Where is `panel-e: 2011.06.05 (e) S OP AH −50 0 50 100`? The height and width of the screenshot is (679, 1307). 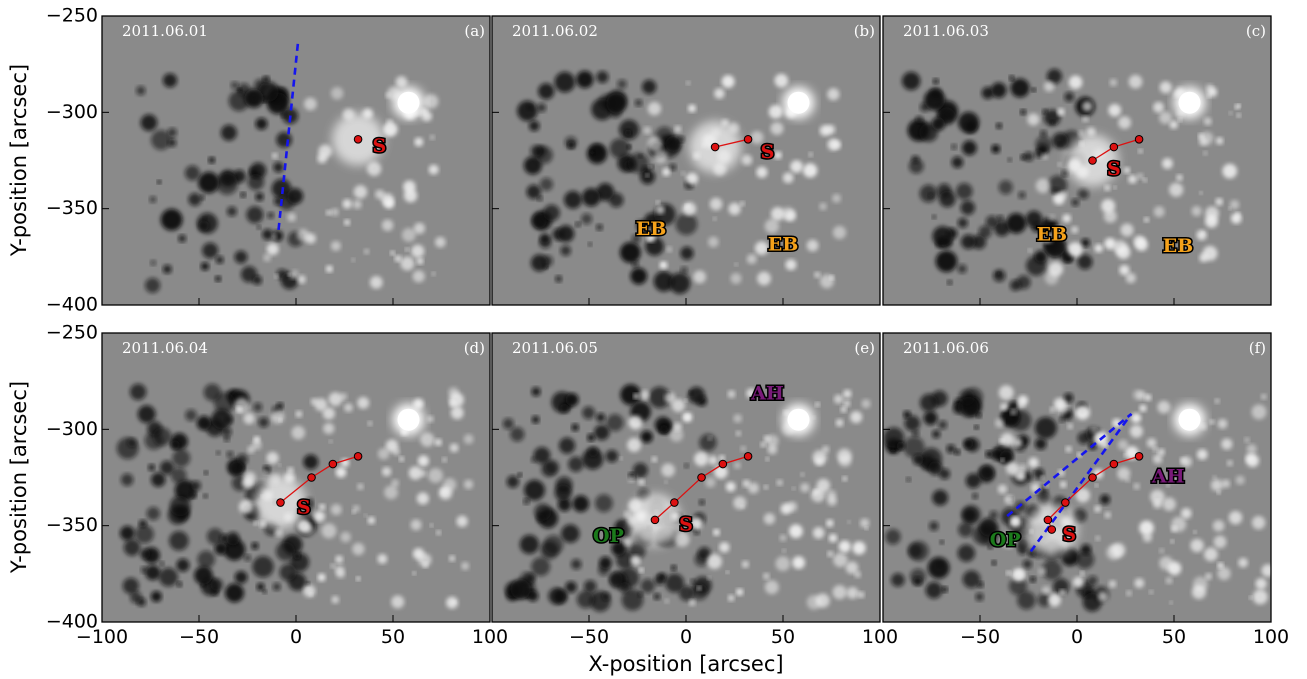 panel-e: 2011.06.05 (e) S OP AH −50 0 50 100 is located at coordinates (694, 490).